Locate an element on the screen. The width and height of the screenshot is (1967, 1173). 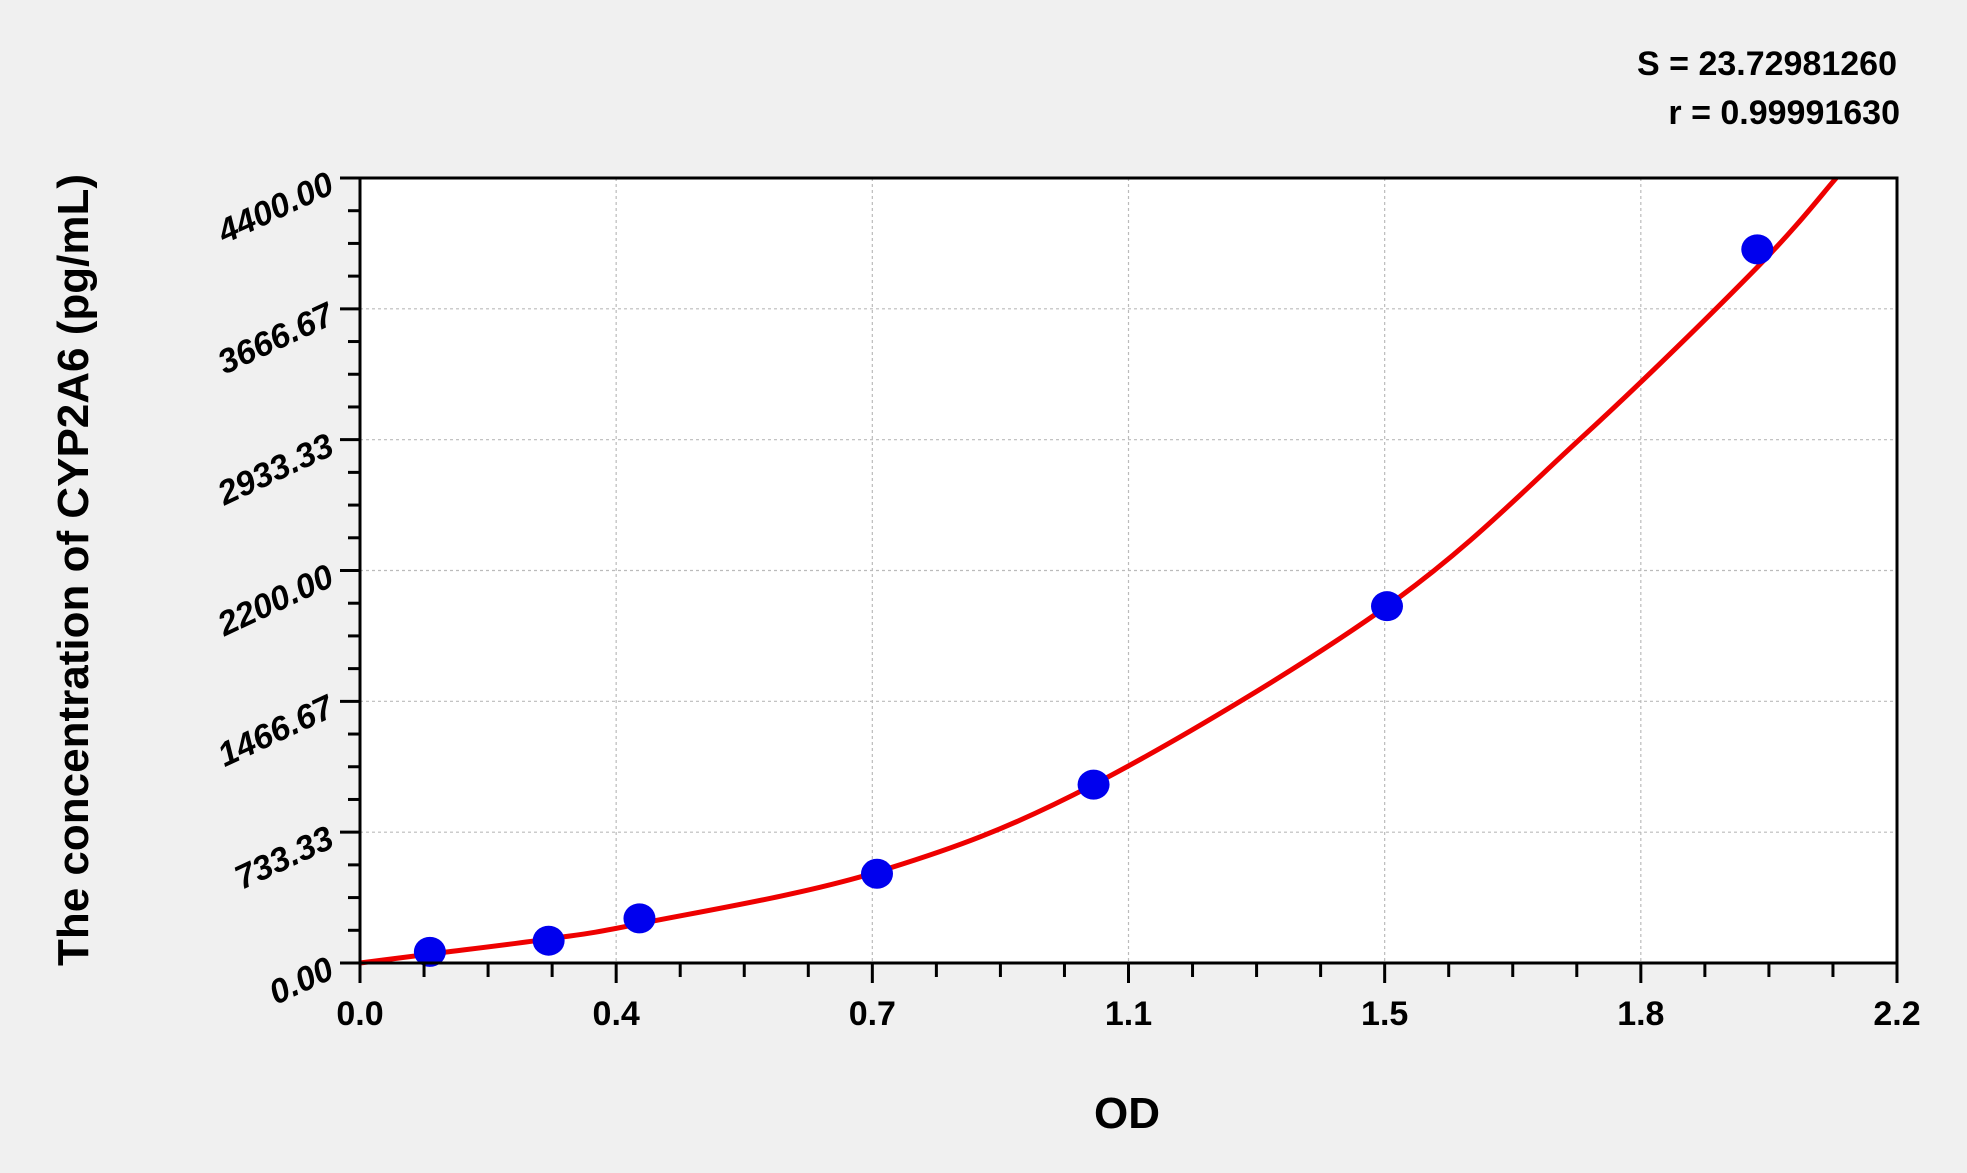
x-tick-label: 1.5 is located at coordinates (1384, 1014).